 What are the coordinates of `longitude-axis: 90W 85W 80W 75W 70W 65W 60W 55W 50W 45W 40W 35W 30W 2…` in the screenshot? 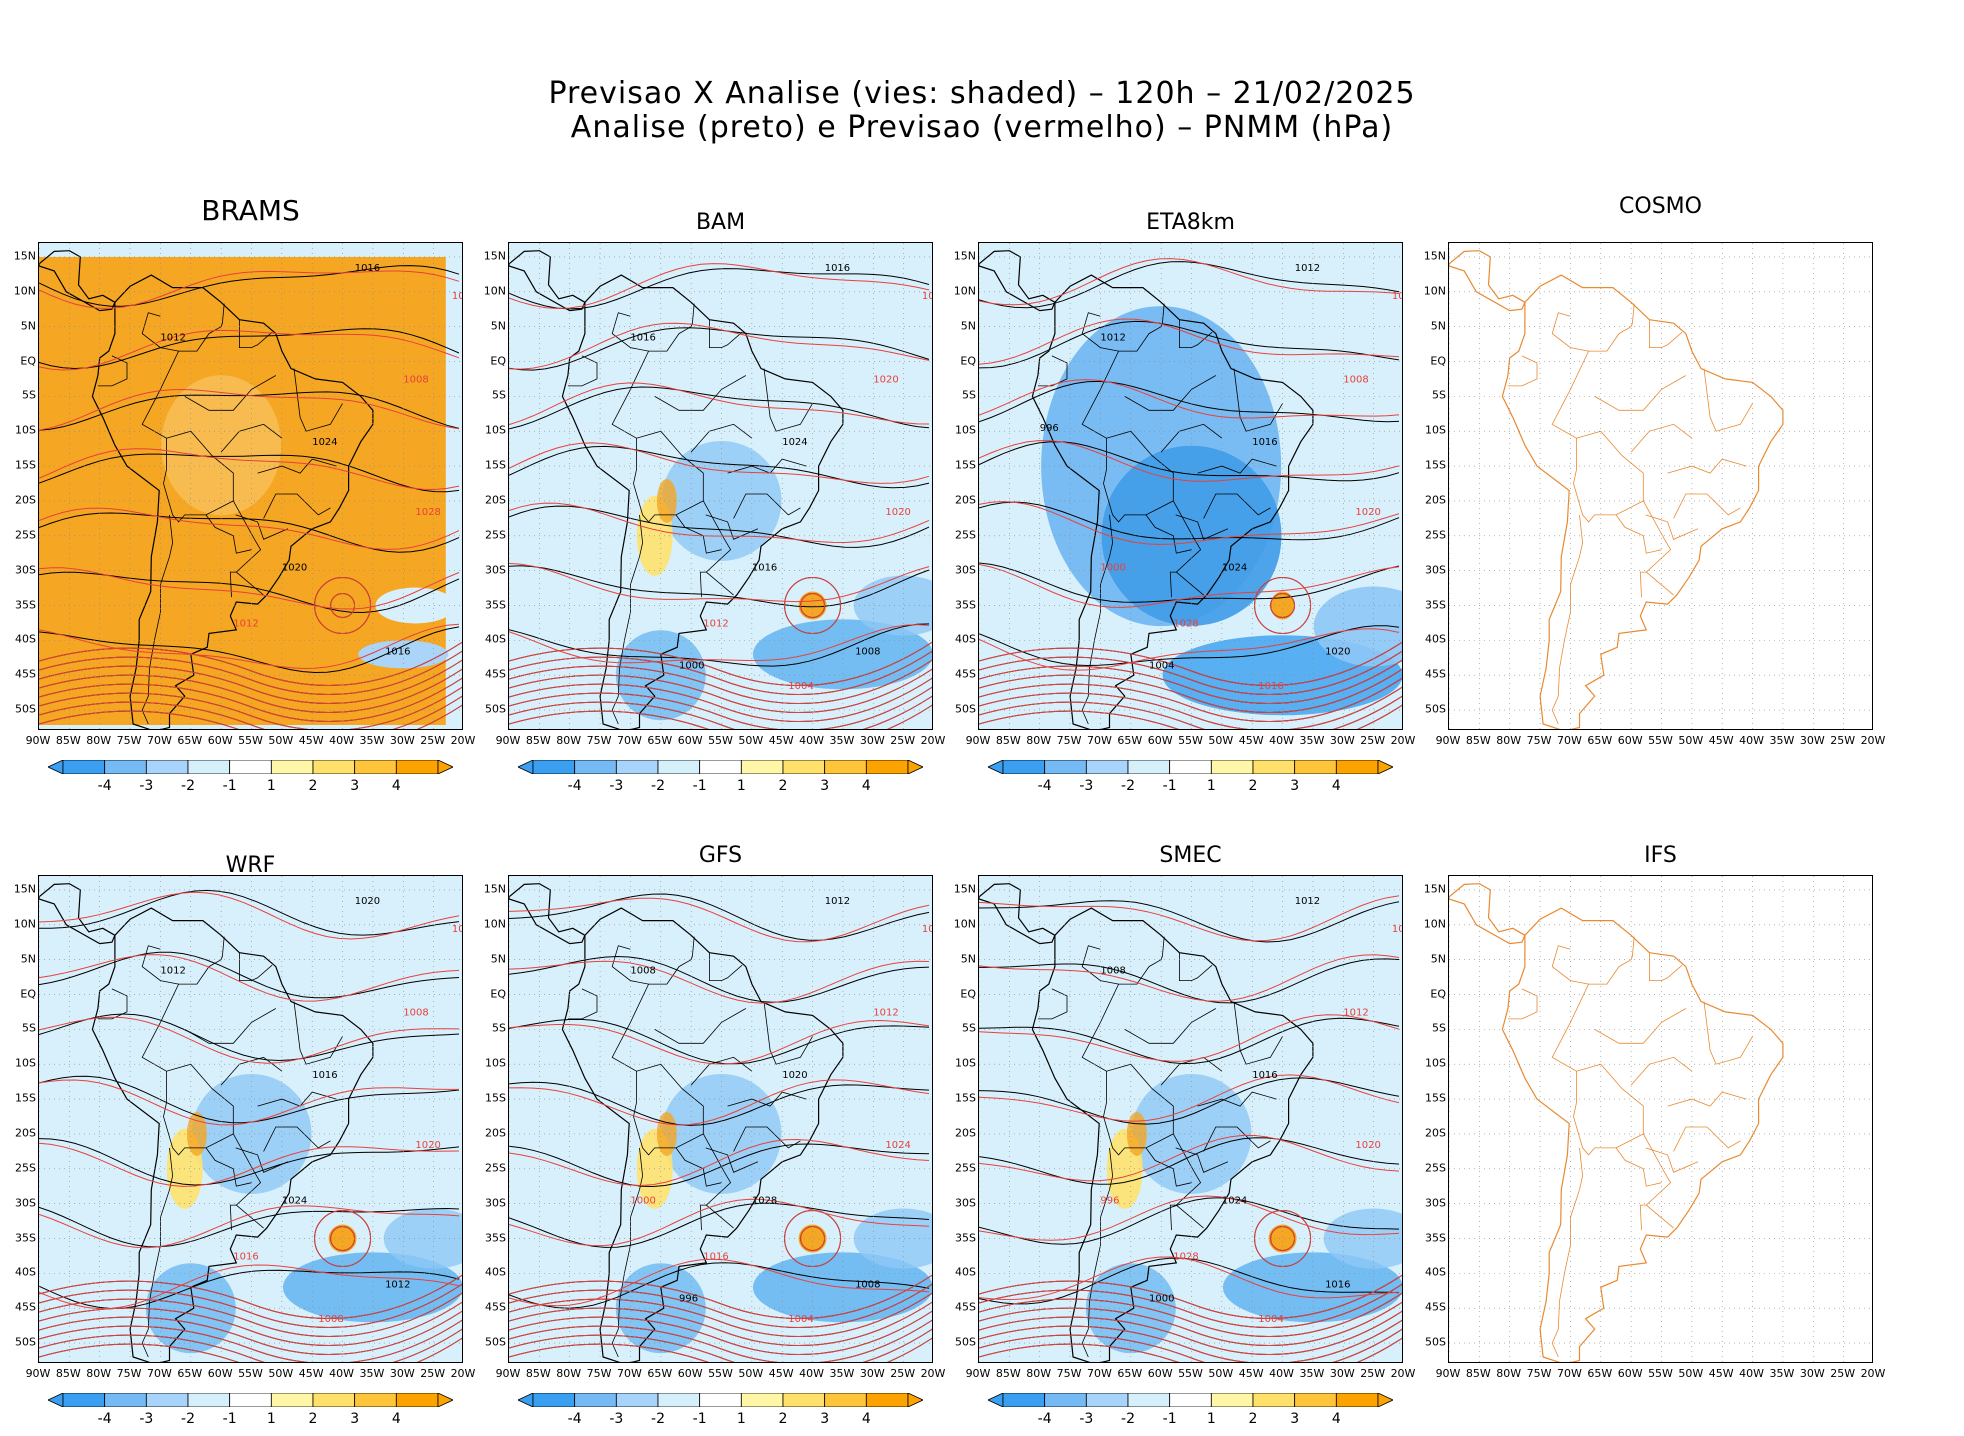 It's located at (251, 741).